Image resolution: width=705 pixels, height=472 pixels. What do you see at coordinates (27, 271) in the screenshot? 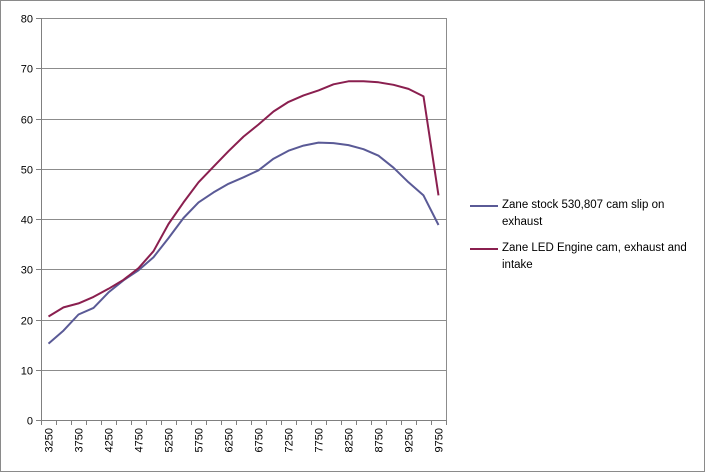
I see `y-tick-label: 30` at bounding box center [27, 271].